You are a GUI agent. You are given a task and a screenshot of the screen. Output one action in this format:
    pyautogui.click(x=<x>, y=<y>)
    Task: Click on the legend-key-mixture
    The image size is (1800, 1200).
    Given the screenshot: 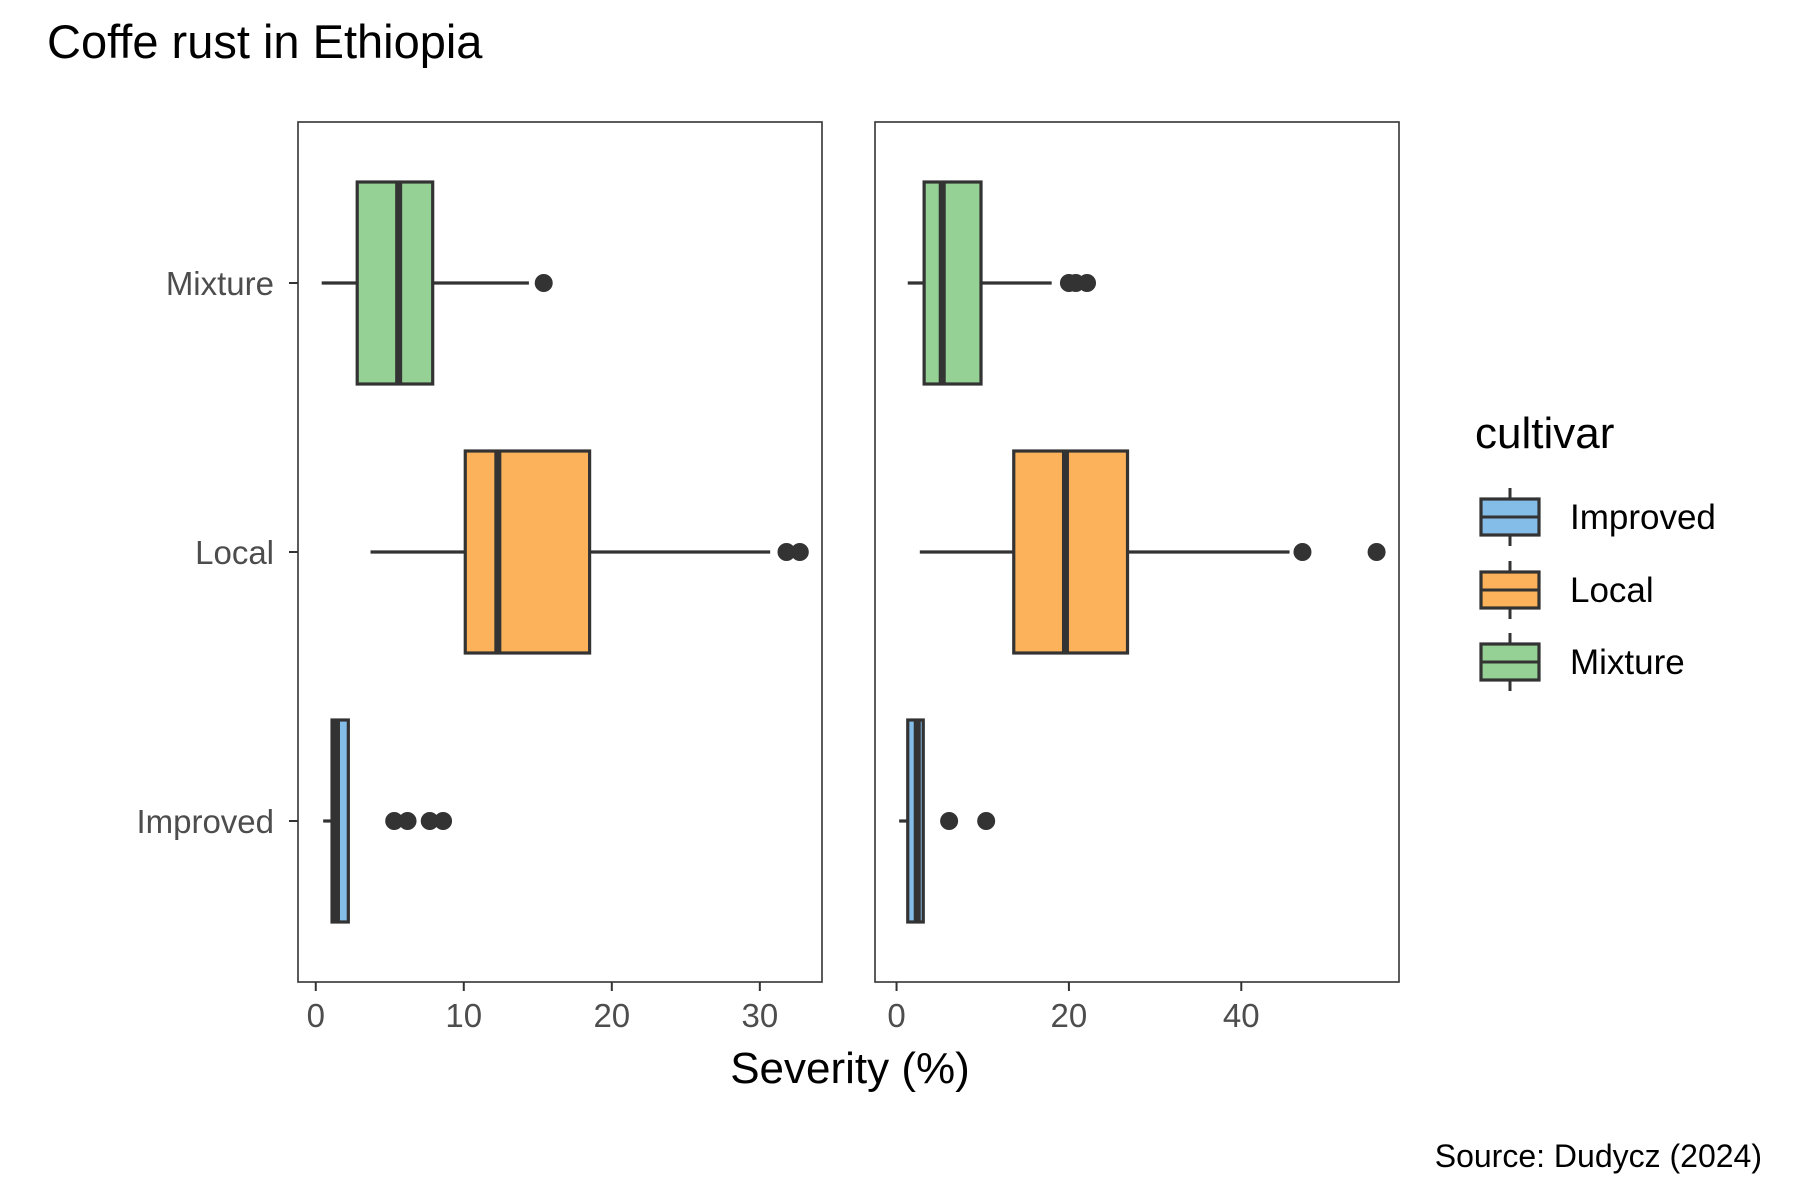 What is the action you would take?
    pyautogui.click(x=1510, y=662)
    